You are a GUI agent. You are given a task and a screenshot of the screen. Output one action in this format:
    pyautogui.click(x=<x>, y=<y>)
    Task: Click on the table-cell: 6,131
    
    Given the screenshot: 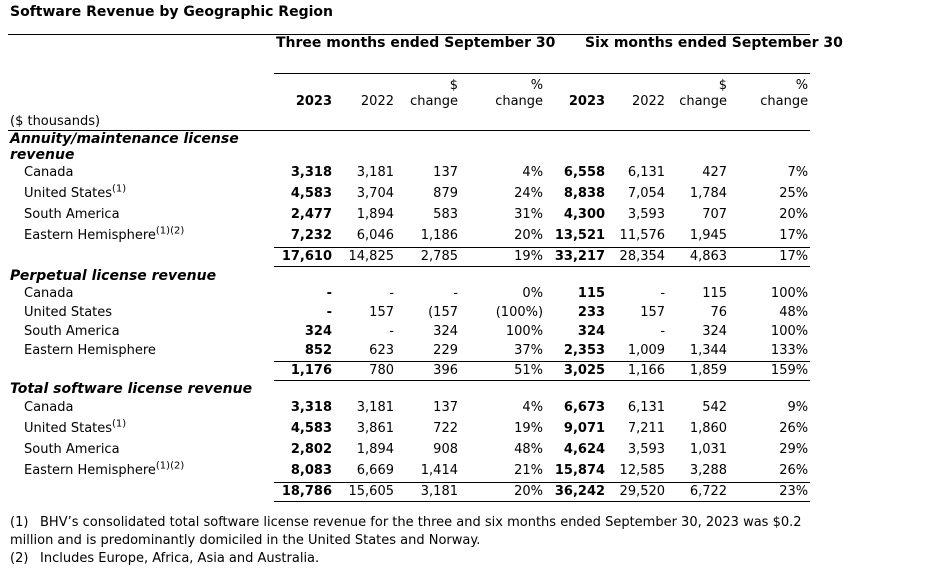 What is the action you would take?
    pyautogui.click(x=646, y=407)
    